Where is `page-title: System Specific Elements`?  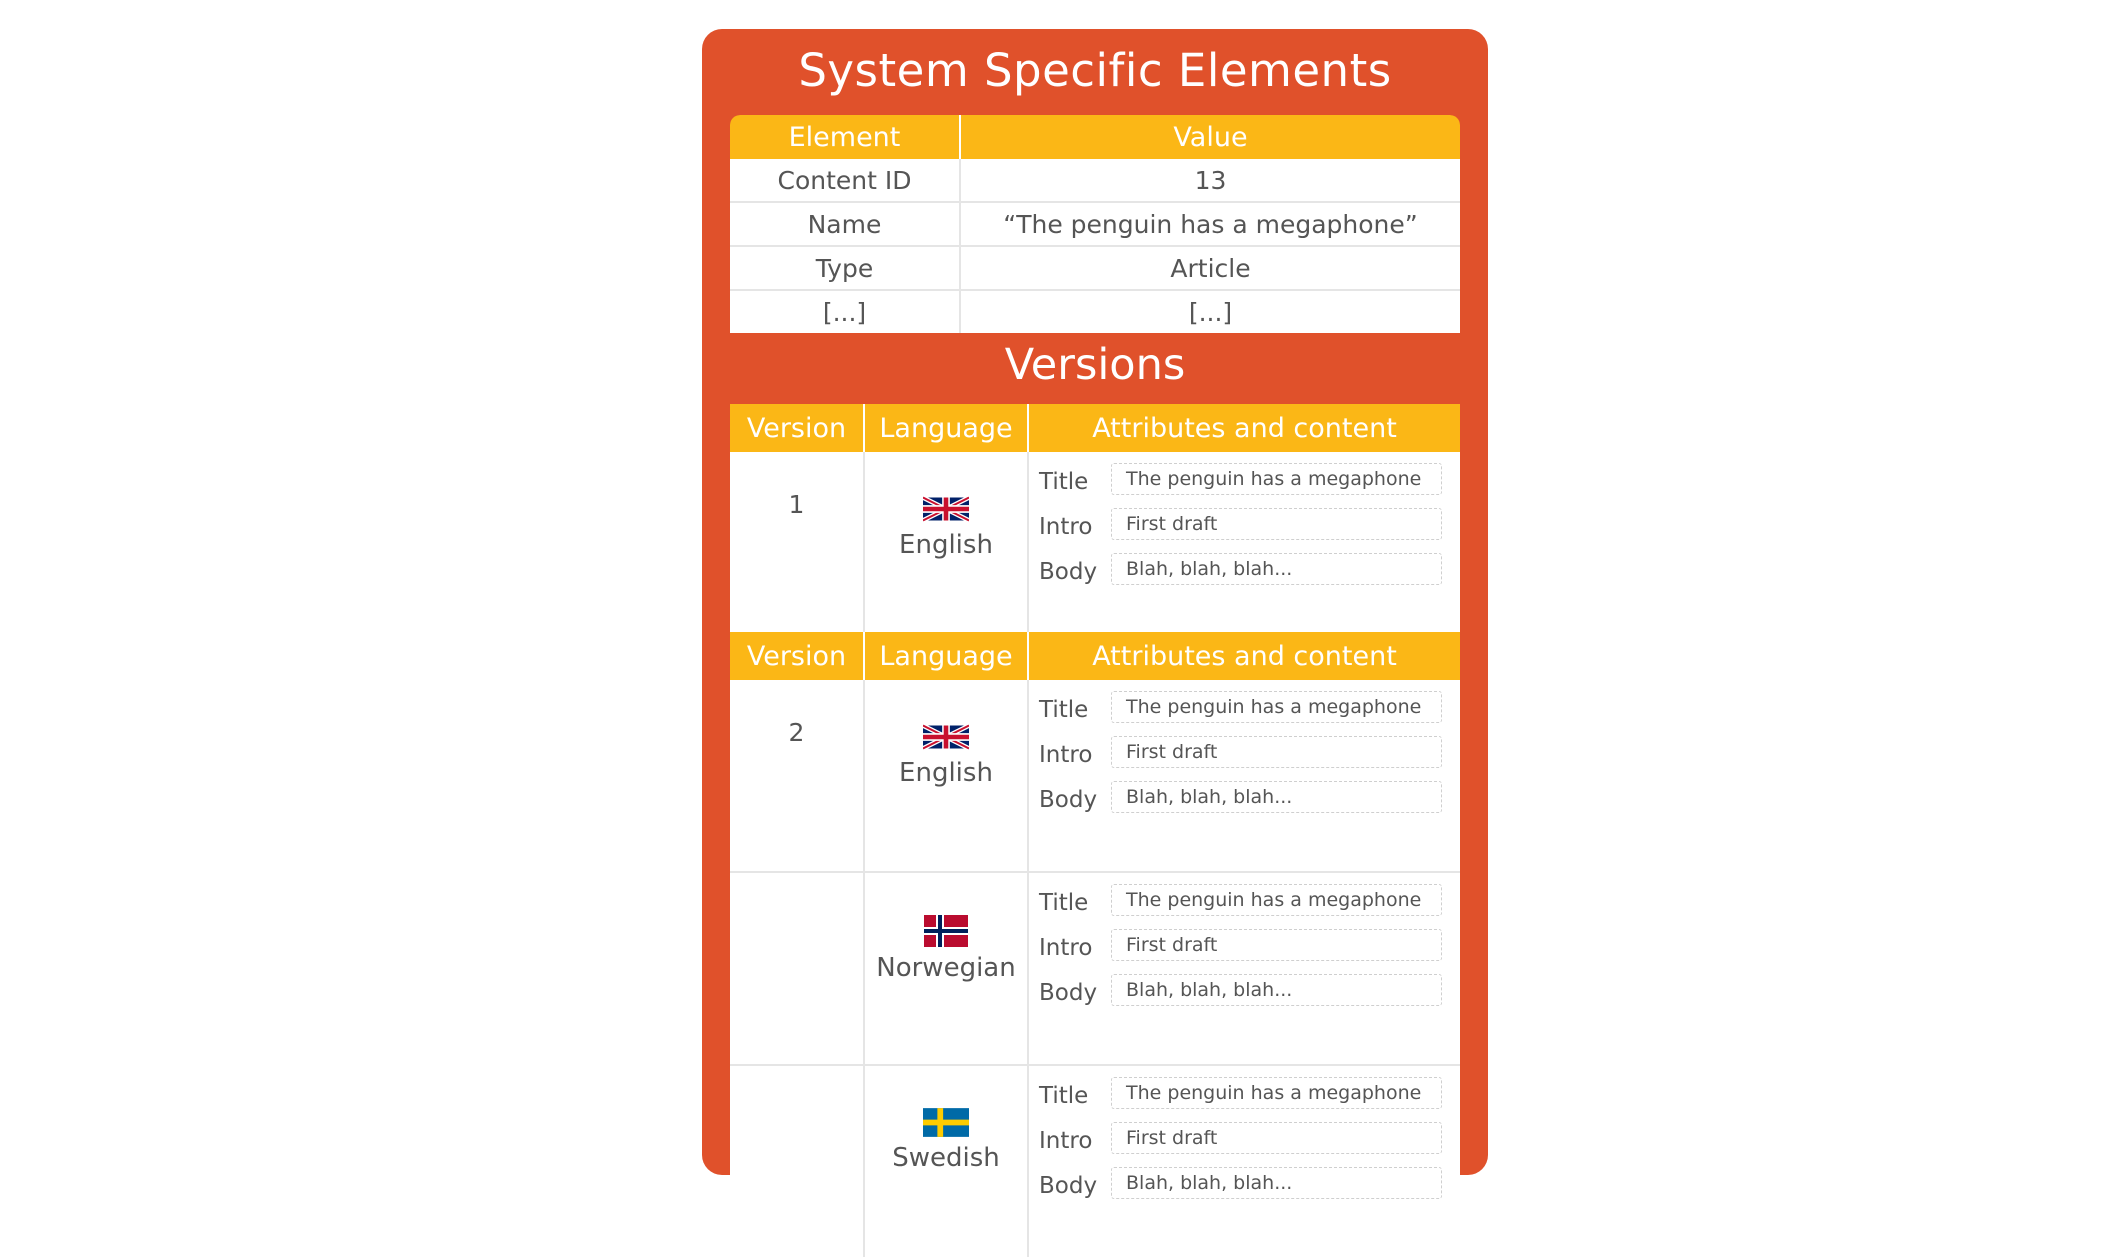 page-title: System Specific Elements is located at coordinates (1095, 70).